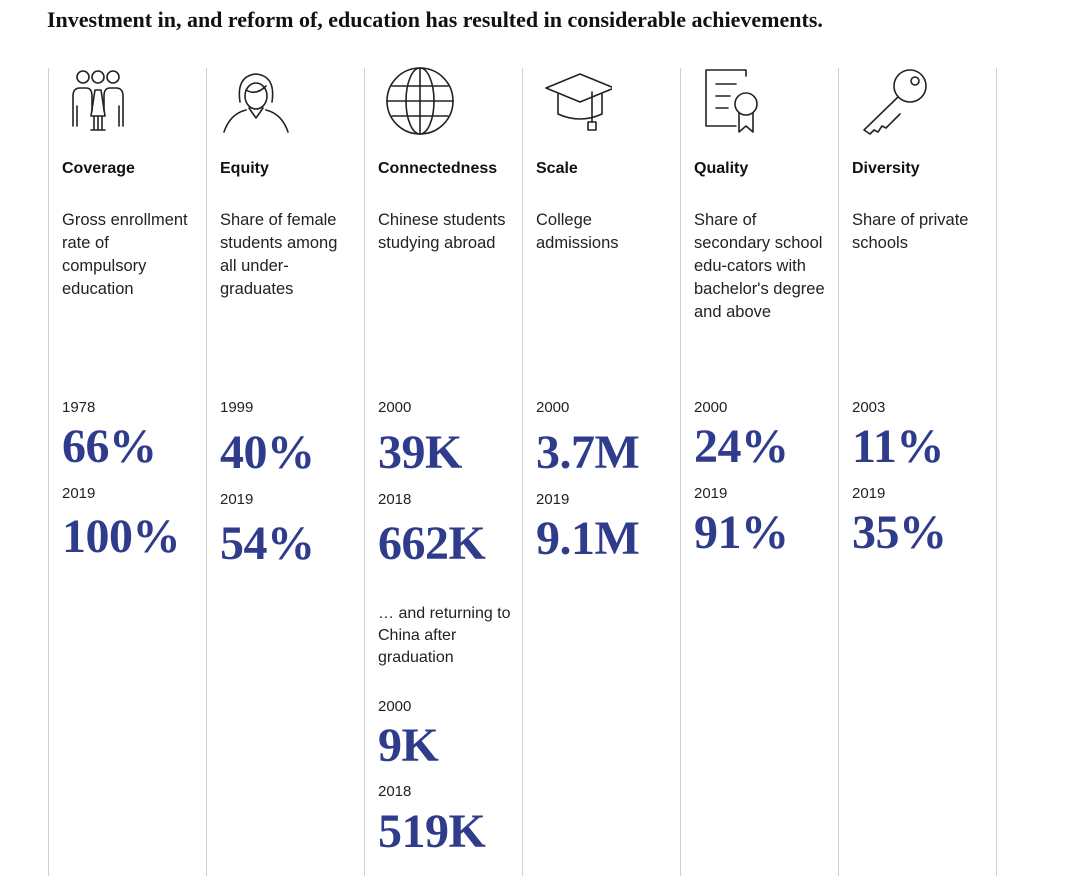  Describe the element at coordinates (98, 168) in the screenshot. I see `column-heading: Coverage` at that location.